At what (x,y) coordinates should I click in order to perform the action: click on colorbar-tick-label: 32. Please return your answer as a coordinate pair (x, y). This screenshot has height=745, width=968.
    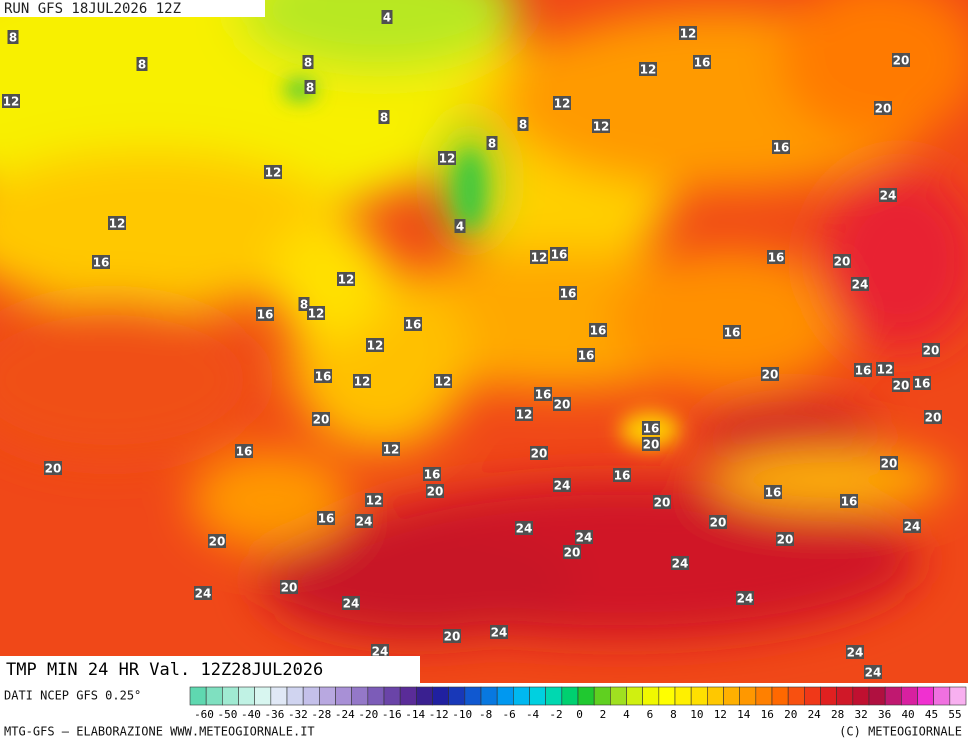
    Looking at the image, I should click on (861, 714).